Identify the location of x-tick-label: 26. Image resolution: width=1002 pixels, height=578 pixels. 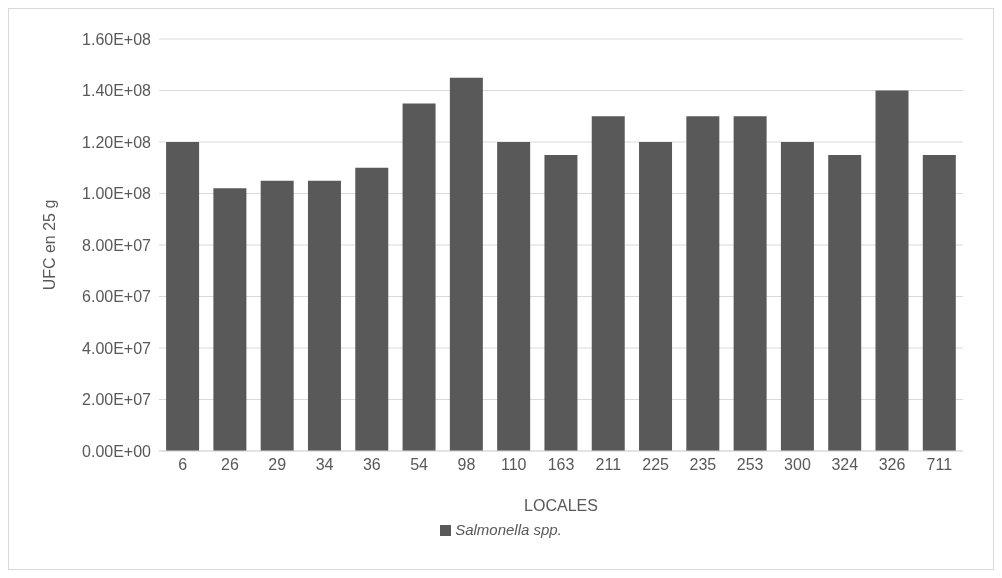
(230, 465).